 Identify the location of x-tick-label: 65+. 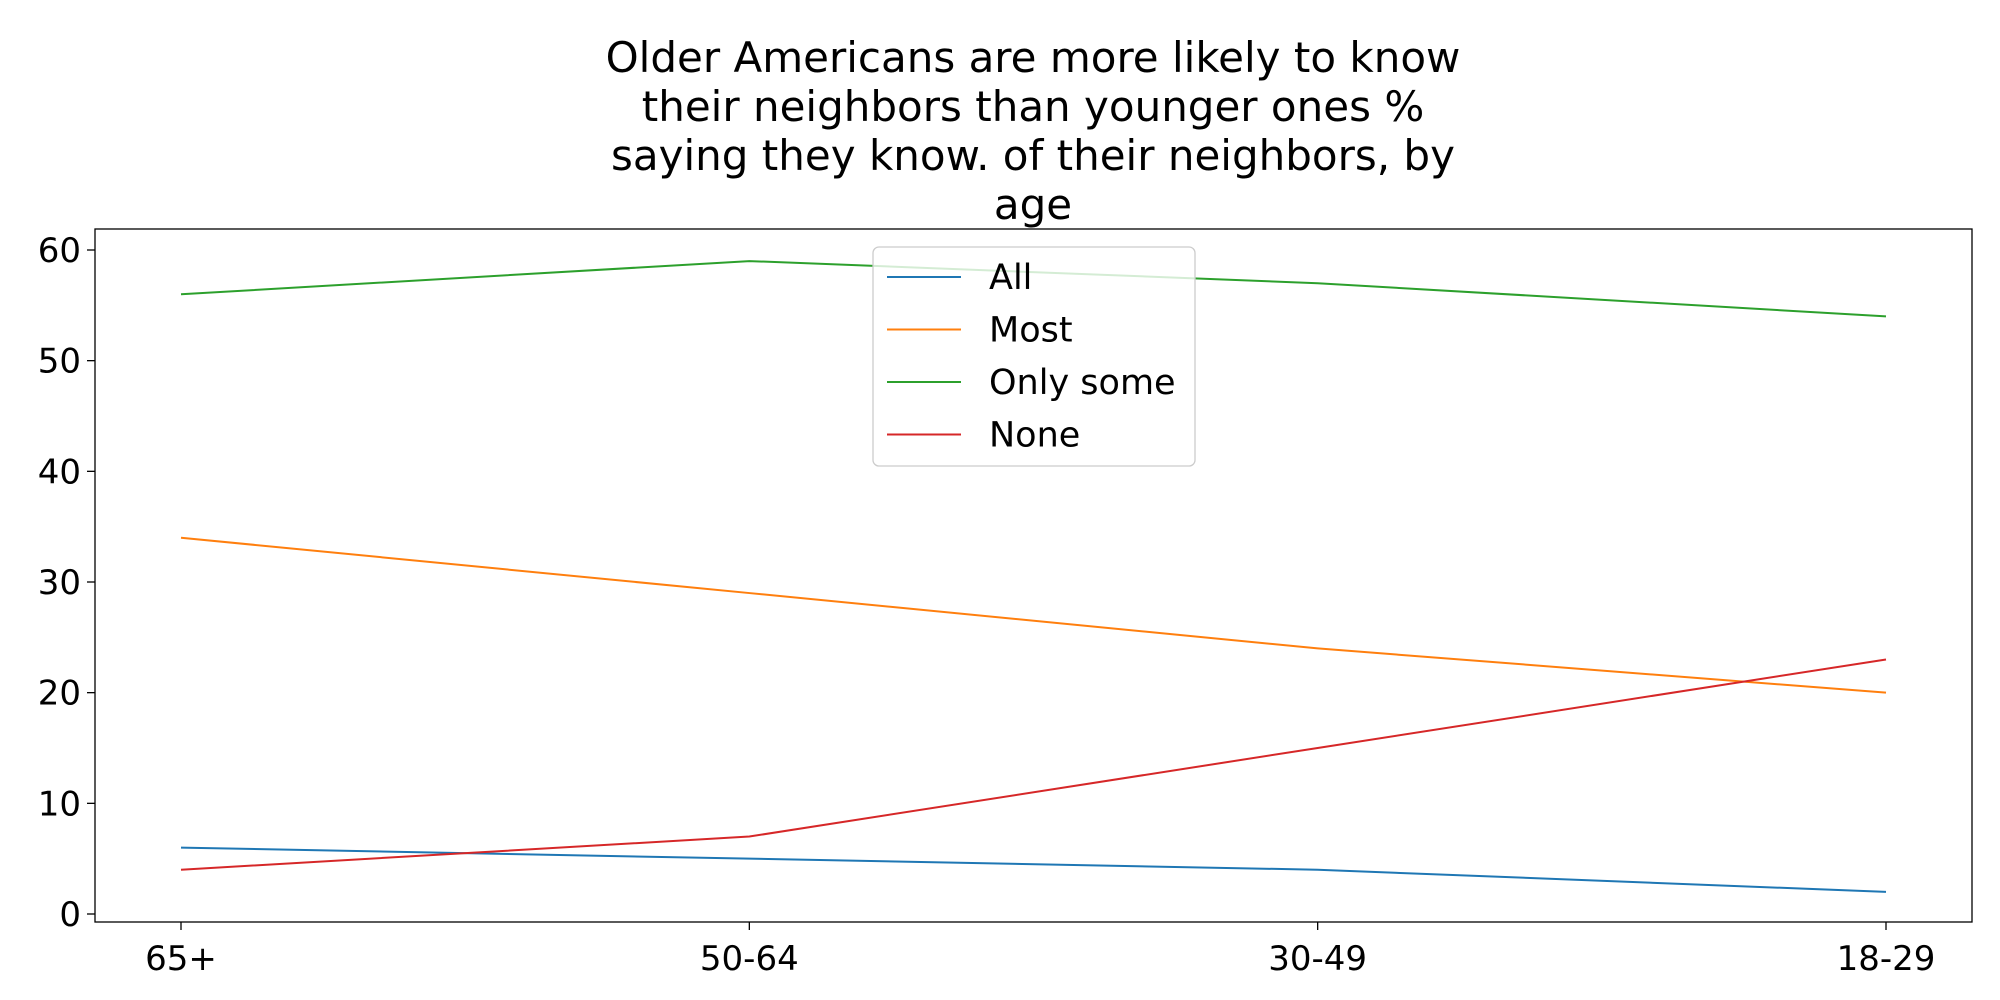
(181, 959).